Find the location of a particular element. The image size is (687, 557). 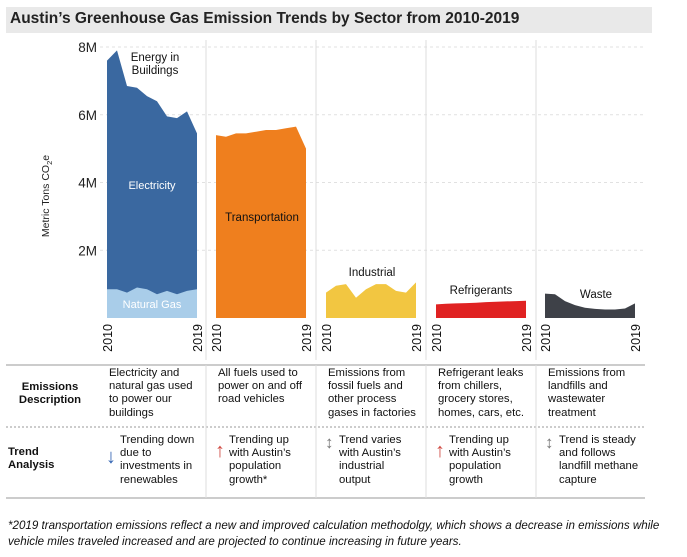

row-header-description: Emissions Description is located at coordinates (50, 394).